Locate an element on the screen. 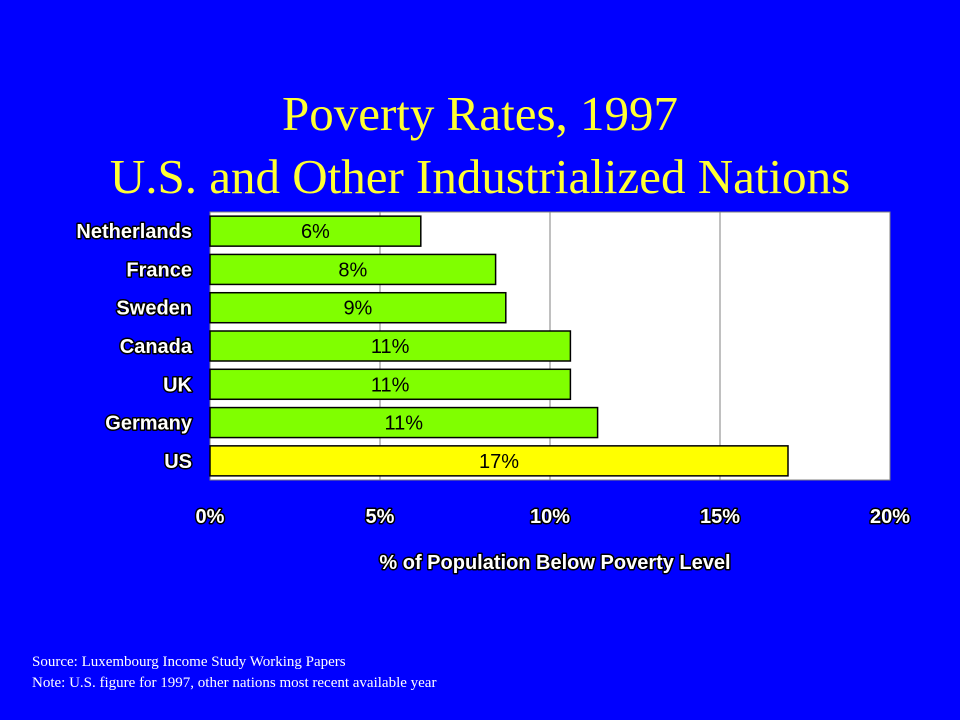  category-label: Germany is located at coordinates (149, 424).